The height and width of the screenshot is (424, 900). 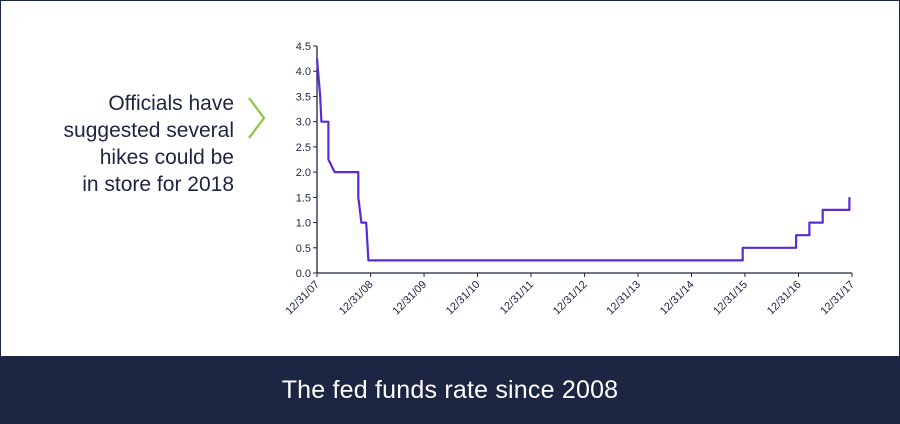 What do you see at coordinates (166, 157) in the screenshot?
I see `callout-line: hikes could be` at bounding box center [166, 157].